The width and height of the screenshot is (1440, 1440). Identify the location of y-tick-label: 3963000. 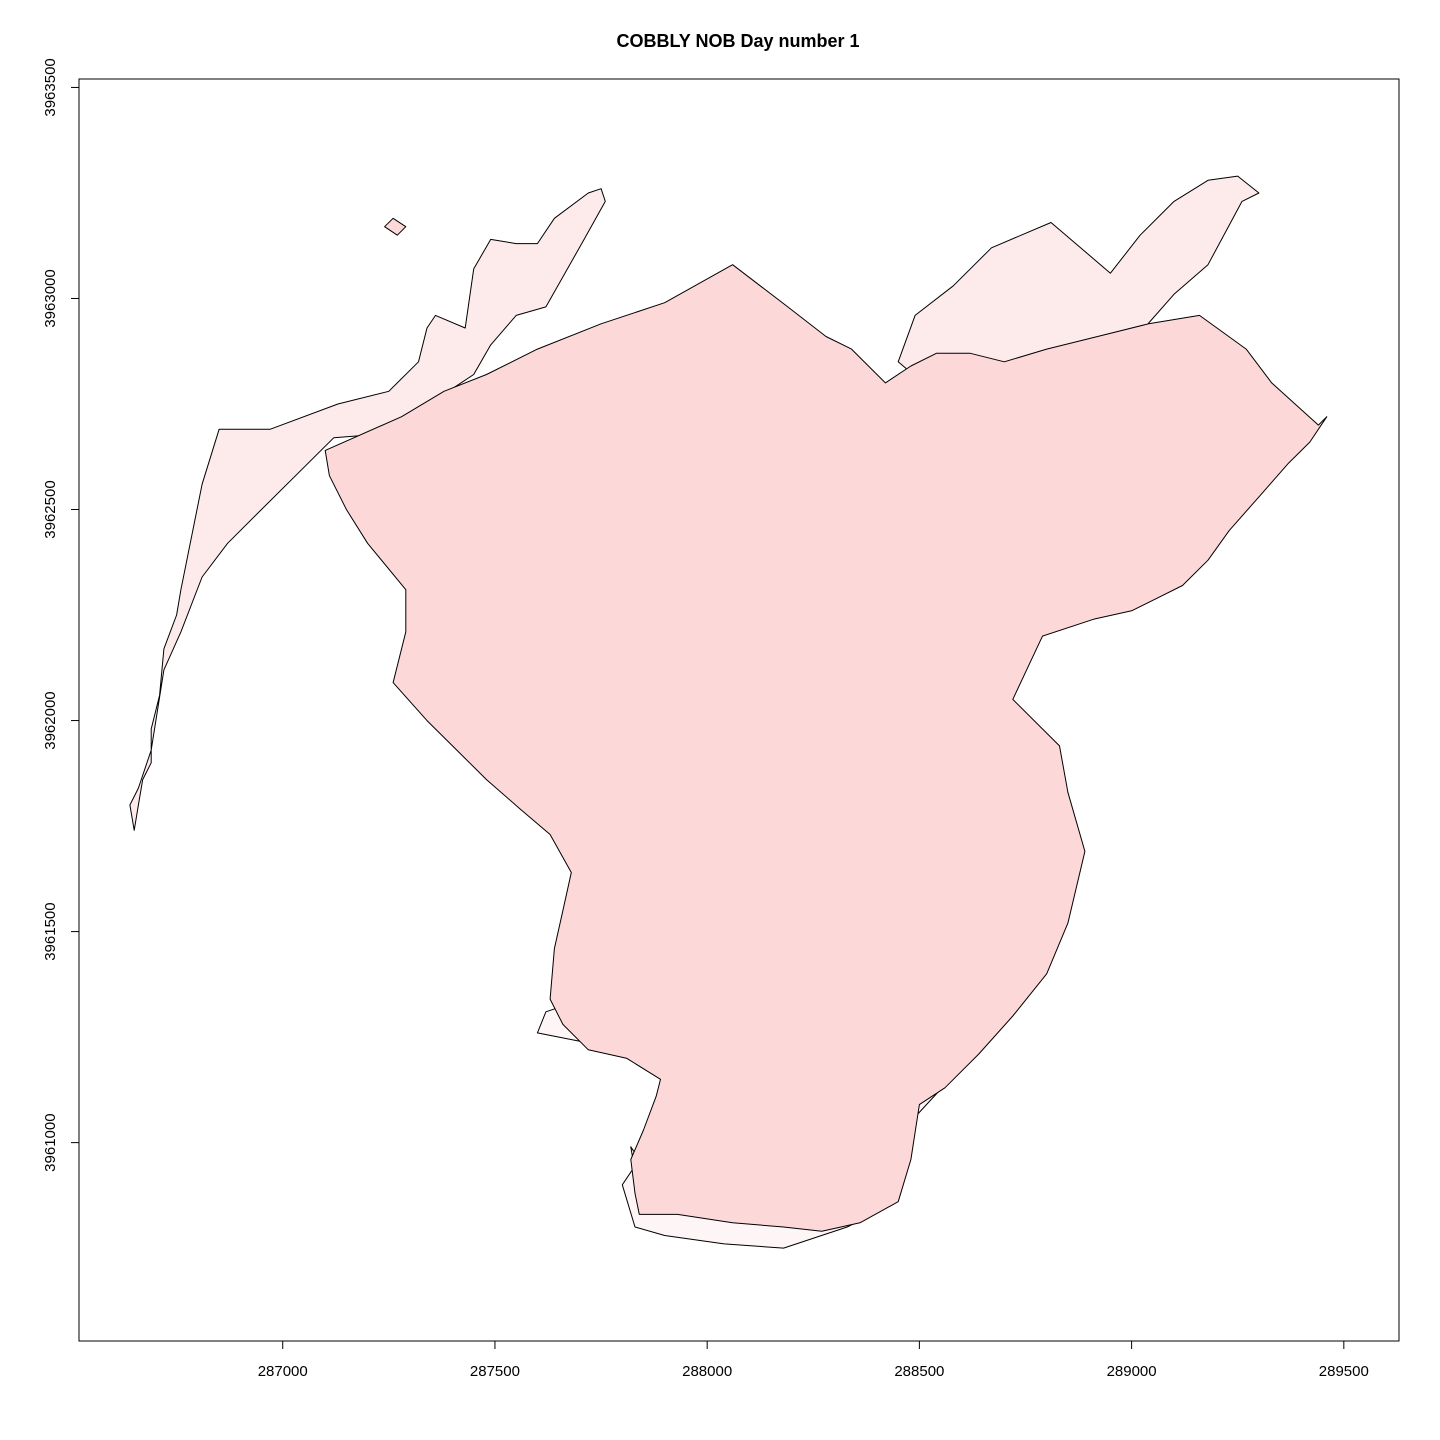
(50, 298).